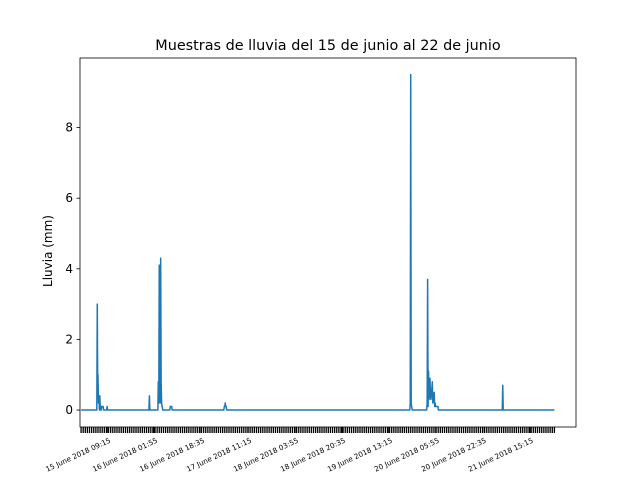 This screenshot has height=480, width=640. I want to click on y-tick-label: 0, so click(69, 410).